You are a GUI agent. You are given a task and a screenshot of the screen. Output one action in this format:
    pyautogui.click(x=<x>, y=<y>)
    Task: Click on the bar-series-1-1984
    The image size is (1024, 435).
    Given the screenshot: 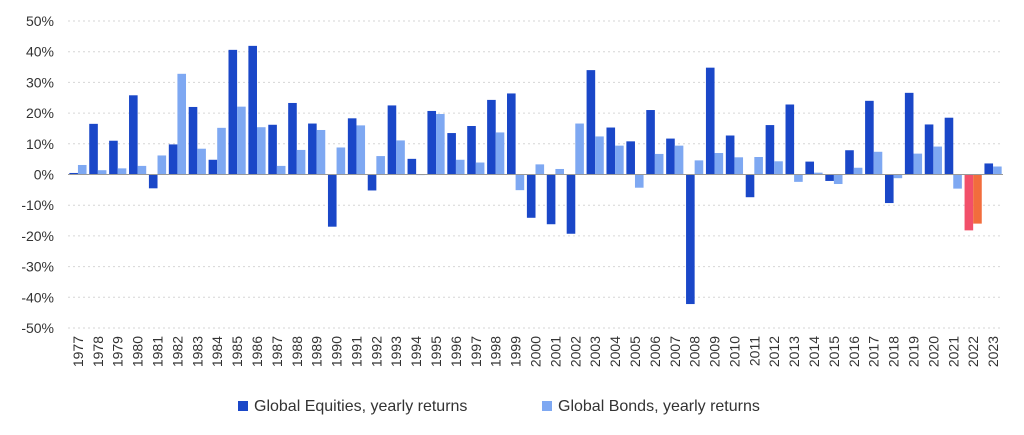 What is the action you would take?
    pyautogui.click(x=213, y=167)
    